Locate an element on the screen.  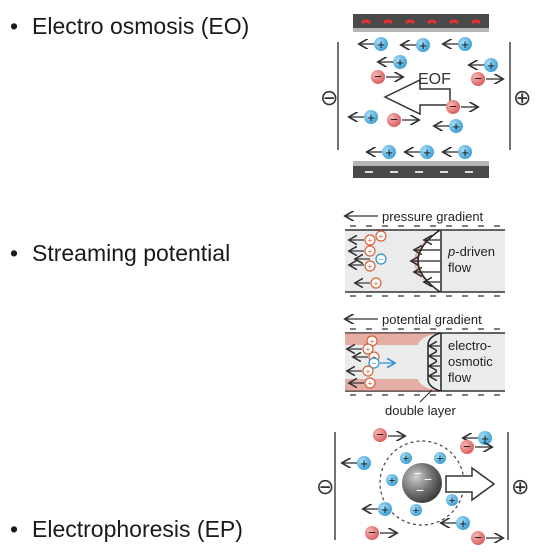
pressure-driven-panel: pressure gradient + + + − + is located at coordinates (425, 253).